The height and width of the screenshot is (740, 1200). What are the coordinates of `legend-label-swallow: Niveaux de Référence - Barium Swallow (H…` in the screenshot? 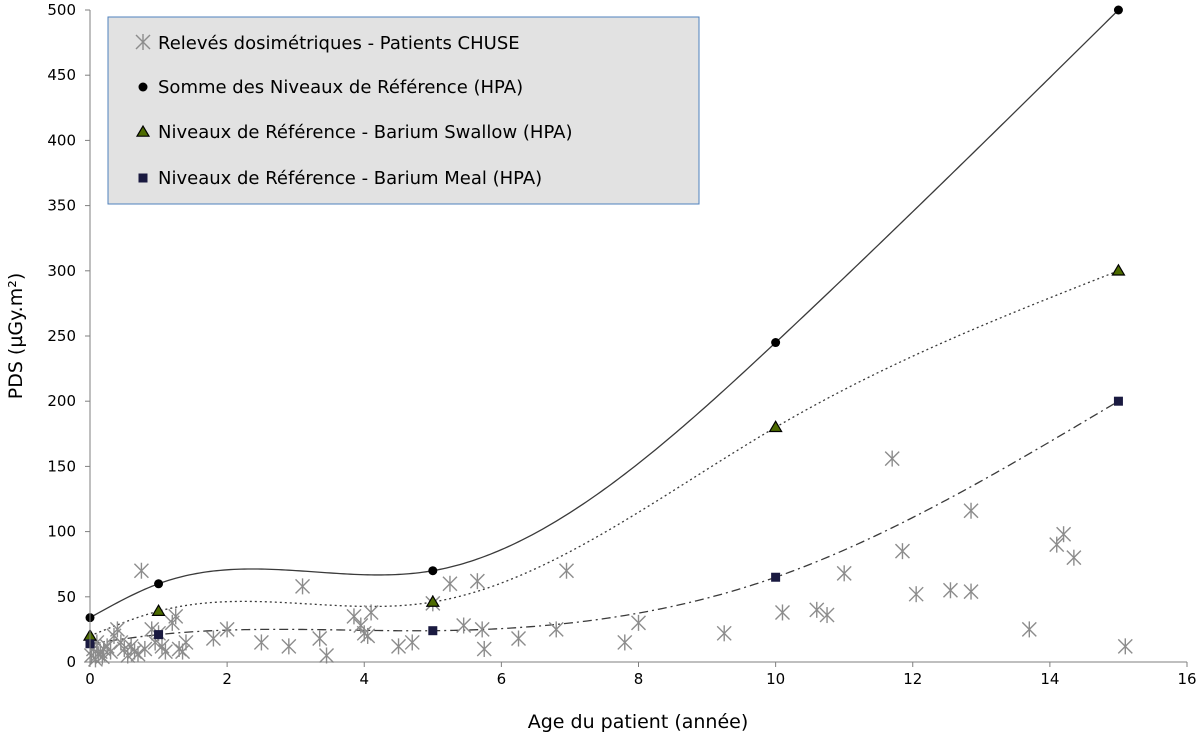 It's located at (365, 132).